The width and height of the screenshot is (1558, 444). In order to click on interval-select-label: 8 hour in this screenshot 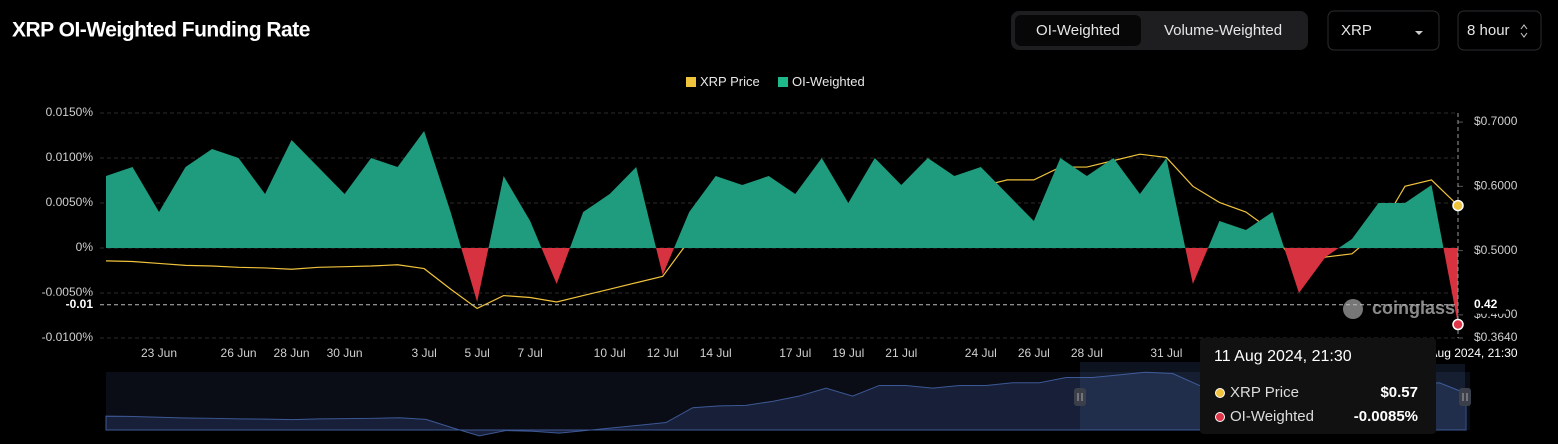, I will do `click(1488, 30)`.